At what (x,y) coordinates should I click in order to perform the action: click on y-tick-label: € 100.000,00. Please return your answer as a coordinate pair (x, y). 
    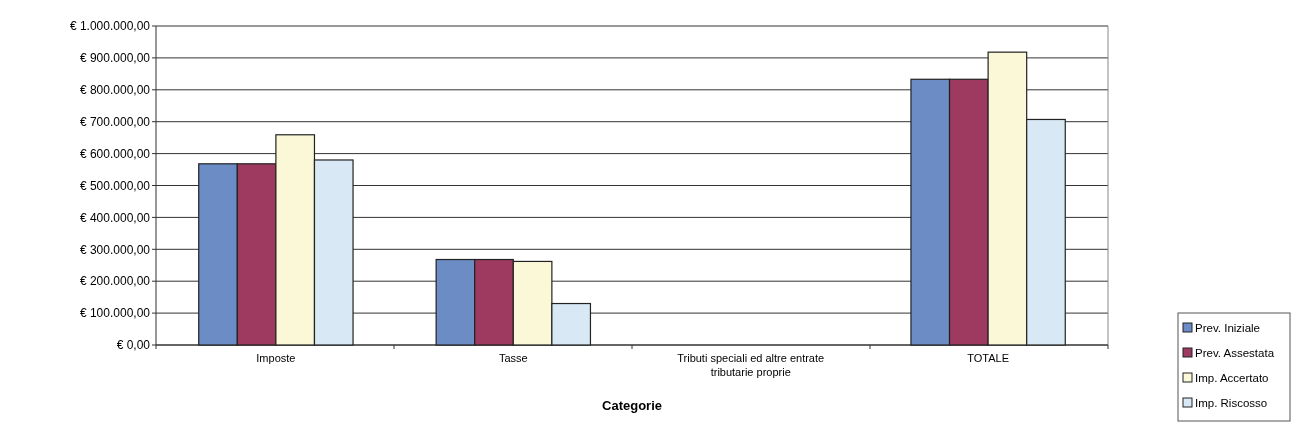
    Looking at the image, I should click on (115, 313).